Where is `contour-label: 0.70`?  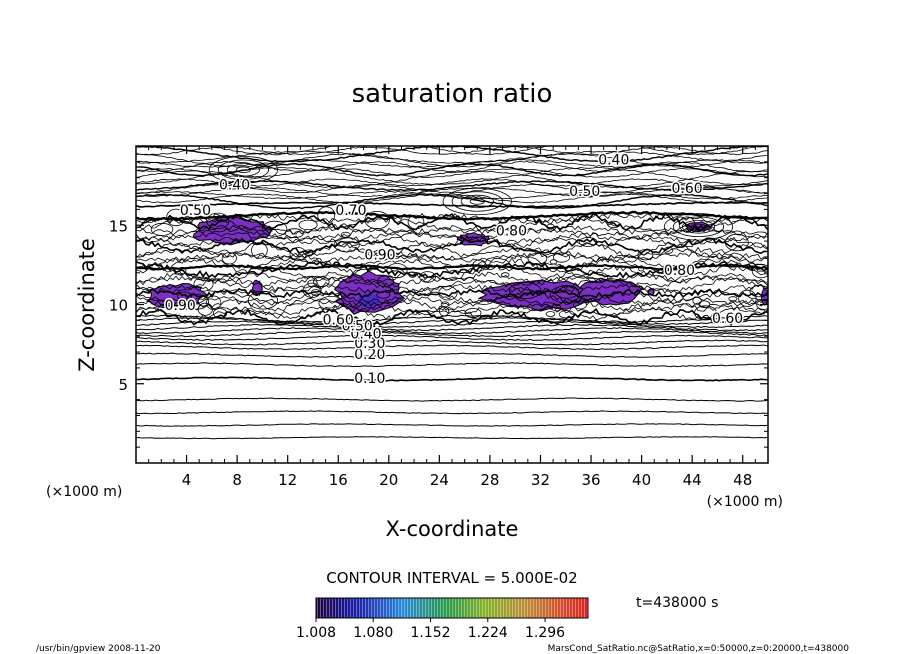
contour-label: 0.70 is located at coordinates (350, 211).